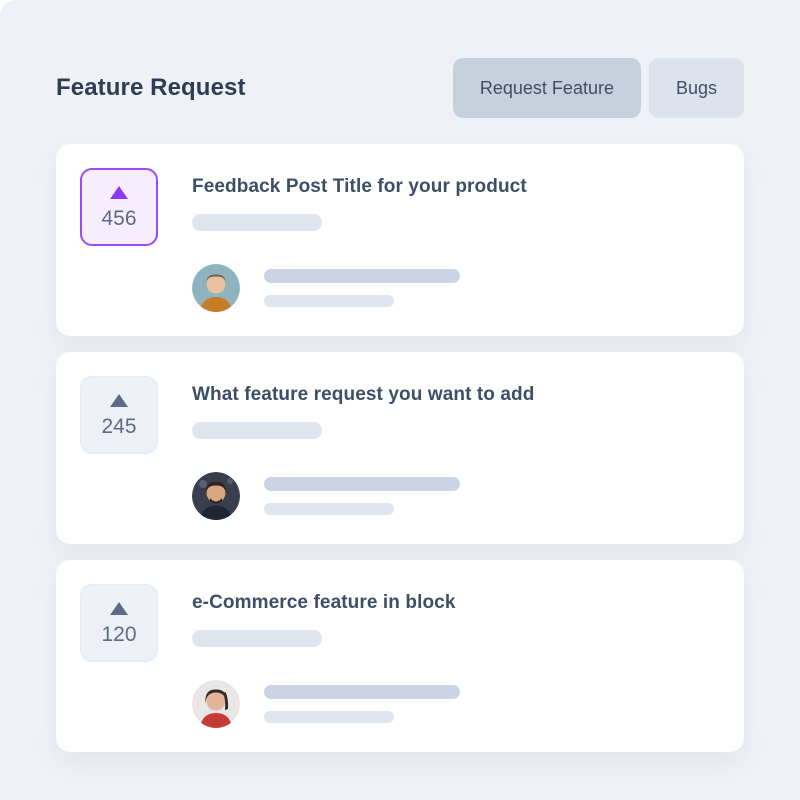  I want to click on upvote-button: 120, so click(119, 623).